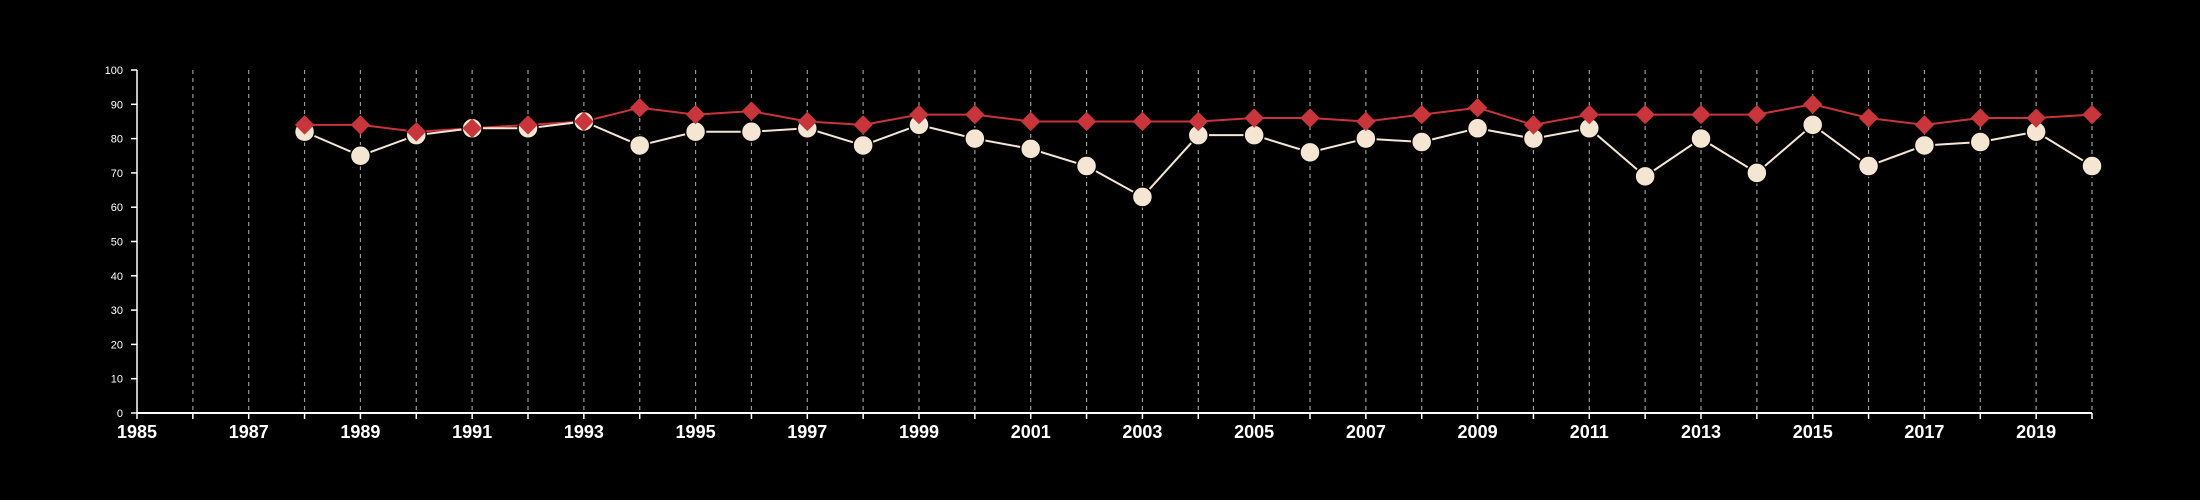 This screenshot has width=2200, height=500. Describe the element at coordinates (117, 311) in the screenshot. I see `y-tick-label: 30` at that location.